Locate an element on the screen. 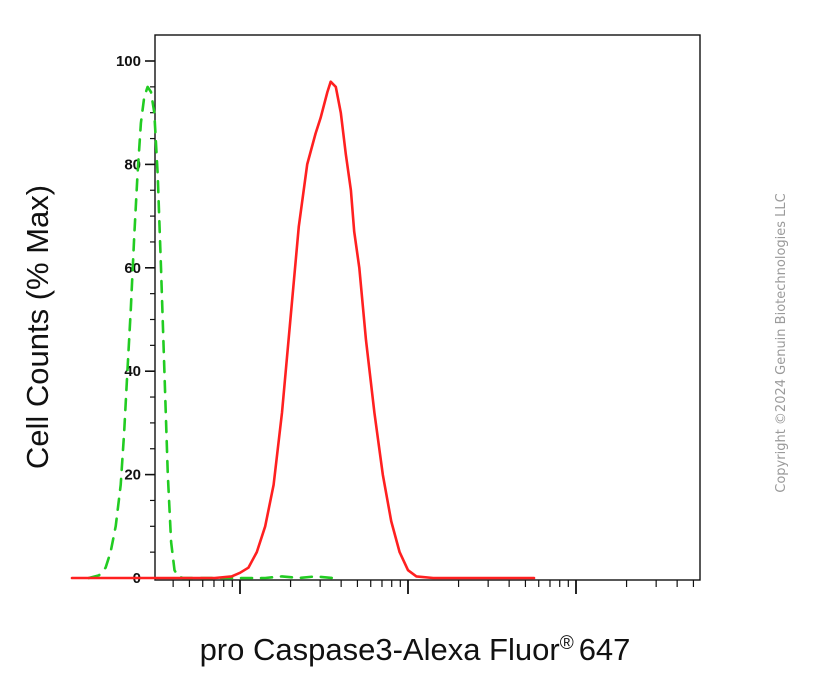 The width and height of the screenshot is (823, 690). x-axis-ticks is located at coordinates (433, 587).